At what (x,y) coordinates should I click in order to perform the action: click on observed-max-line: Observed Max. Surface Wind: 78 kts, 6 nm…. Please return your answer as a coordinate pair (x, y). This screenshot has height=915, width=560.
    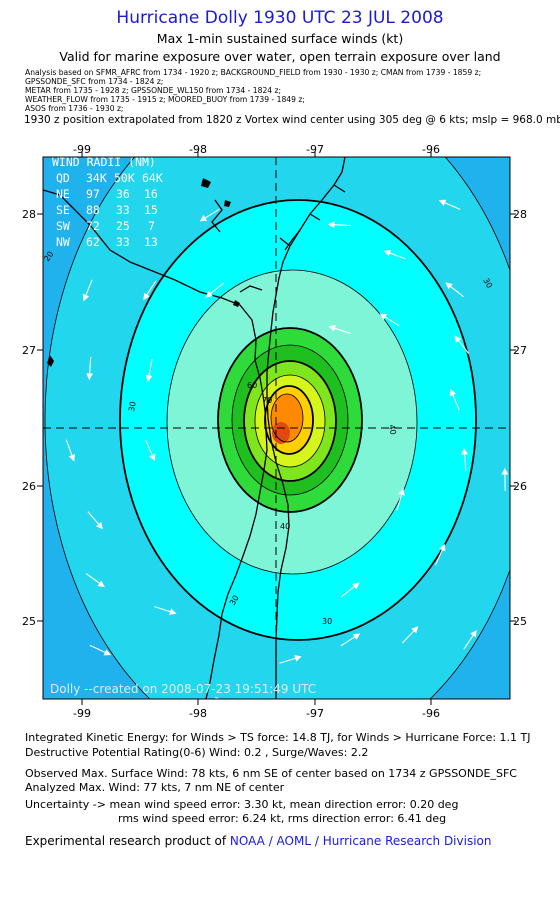
    Looking at the image, I should click on (271, 773).